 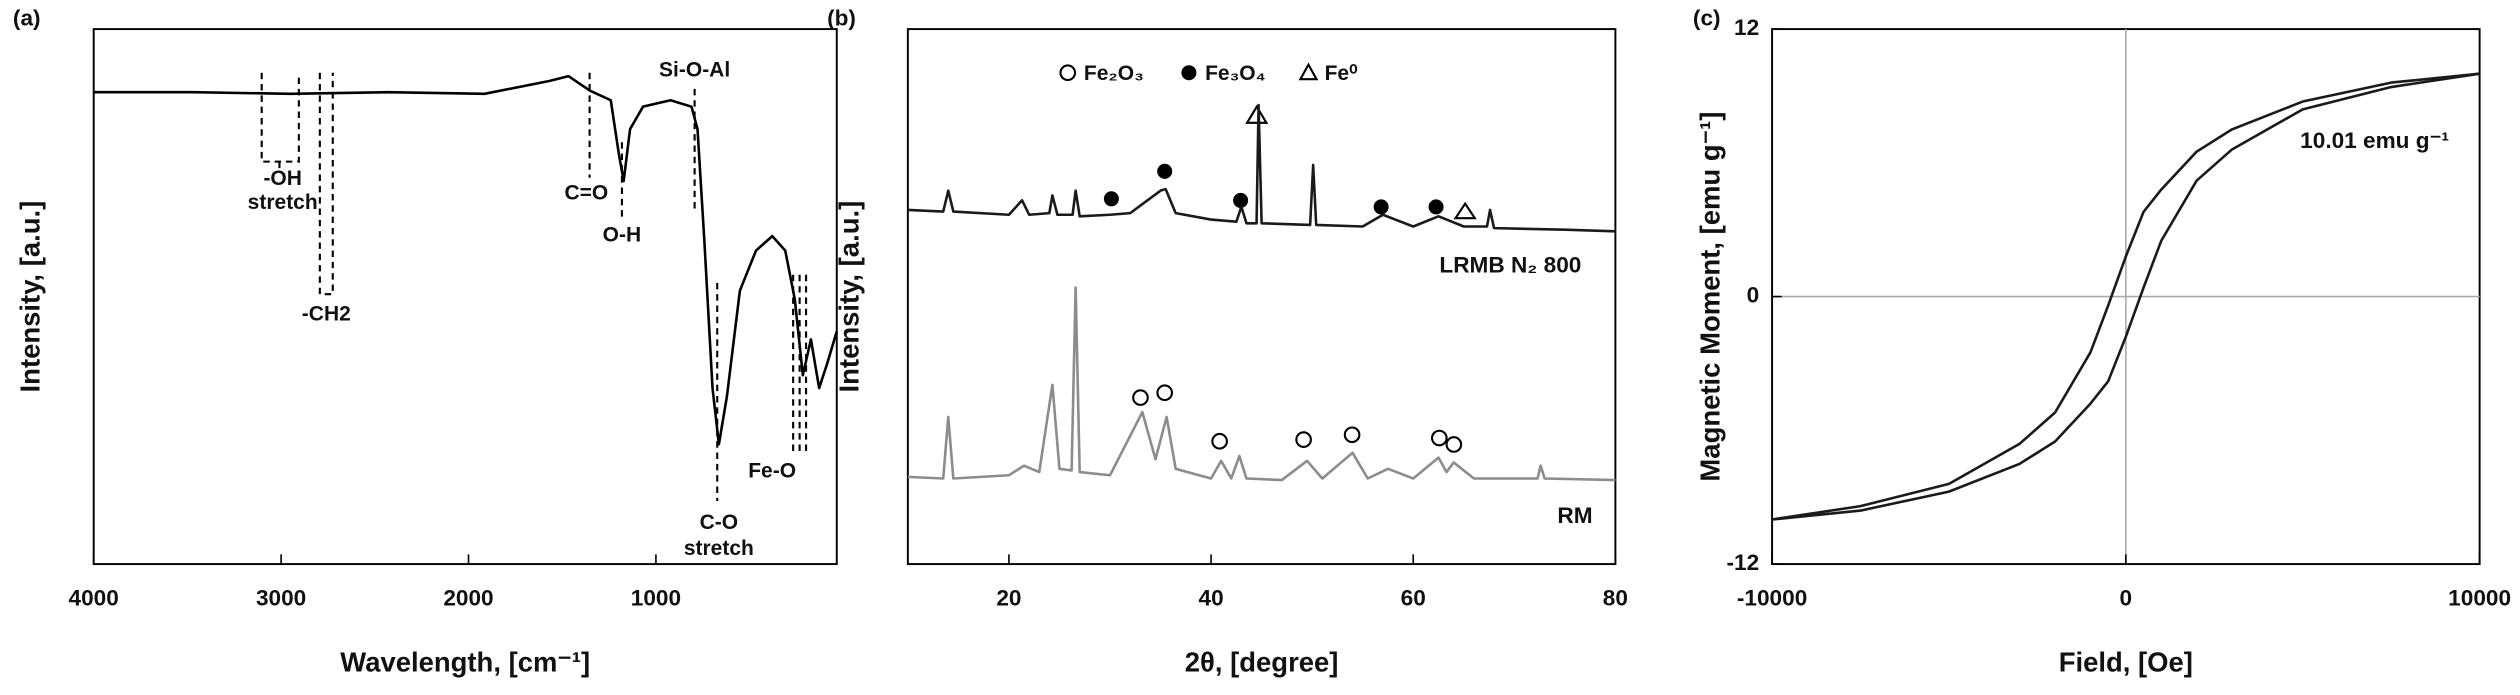 What do you see at coordinates (841, 17) in the screenshot?
I see `panel-label: (b)` at bounding box center [841, 17].